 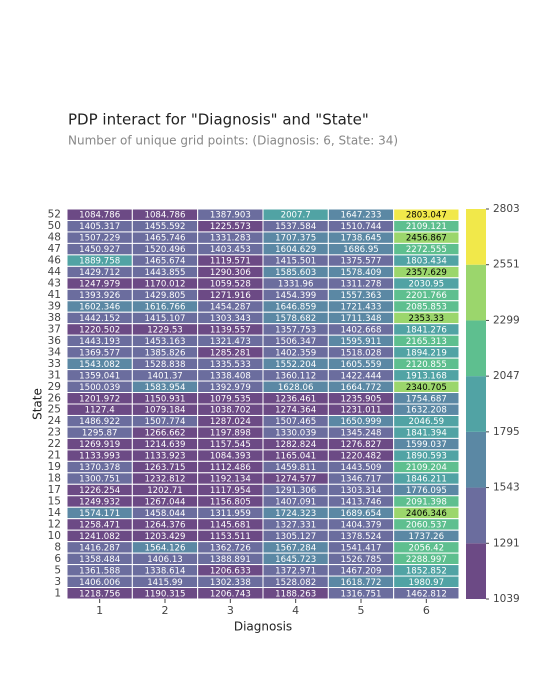 What do you see at coordinates (426, 330) in the screenshot?
I see `cell-label: 1841.276` at bounding box center [426, 330].